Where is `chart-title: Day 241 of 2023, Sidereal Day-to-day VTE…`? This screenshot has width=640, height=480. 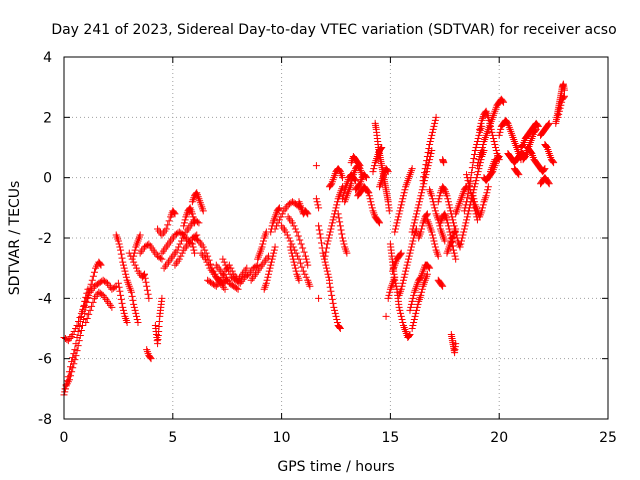 chart-title: Day 241 of 2023, Sidereal Day-to-day VTE… is located at coordinates (333, 30).